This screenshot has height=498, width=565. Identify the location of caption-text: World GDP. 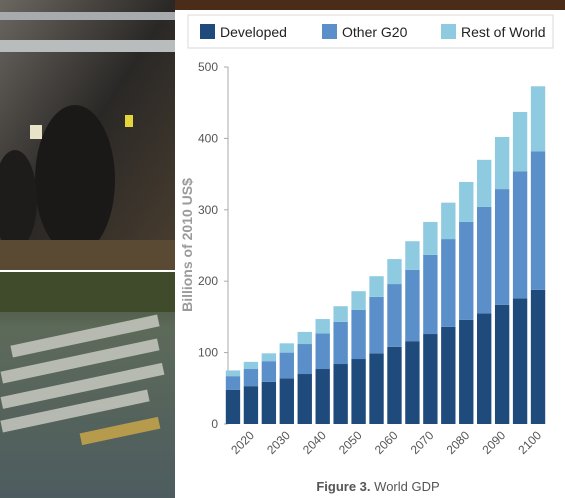
(407, 486).